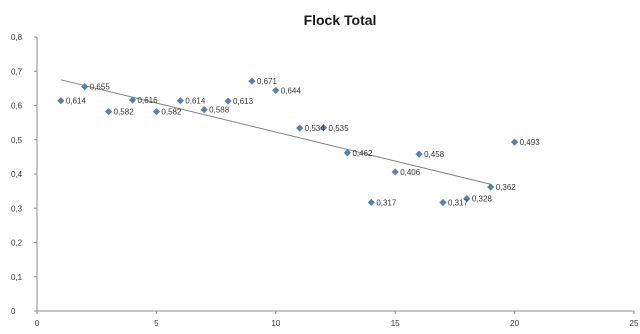 This screenshot has width=640, height=334. Describe the element at coordinates (362, 153) in the screenshot. I see `data-label: 0,462` at that location.